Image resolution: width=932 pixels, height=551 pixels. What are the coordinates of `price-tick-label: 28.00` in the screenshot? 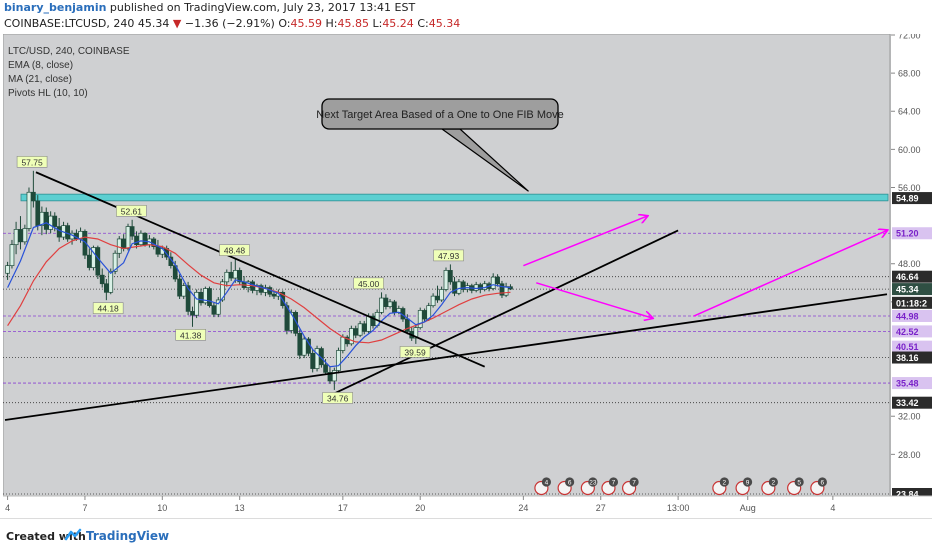 It's located at (909, 455).